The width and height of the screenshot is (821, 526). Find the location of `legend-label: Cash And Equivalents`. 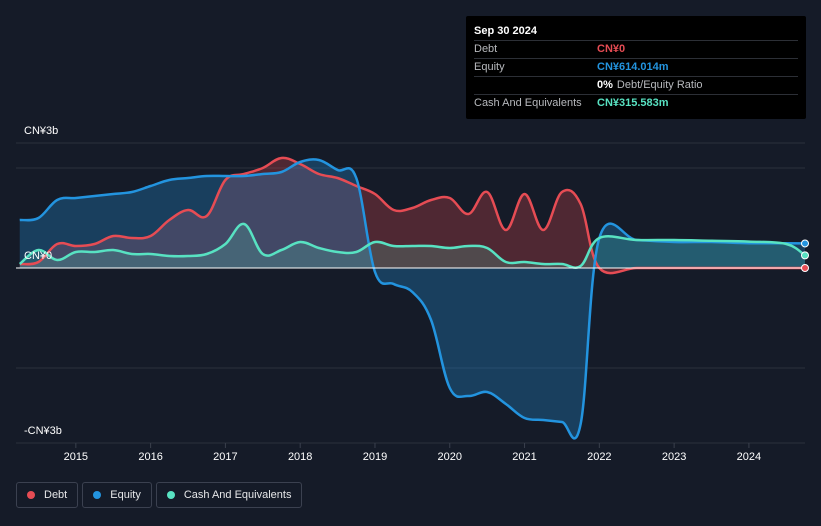

legend-label: Cash And Equivalents is located at coordinates (237, 495).